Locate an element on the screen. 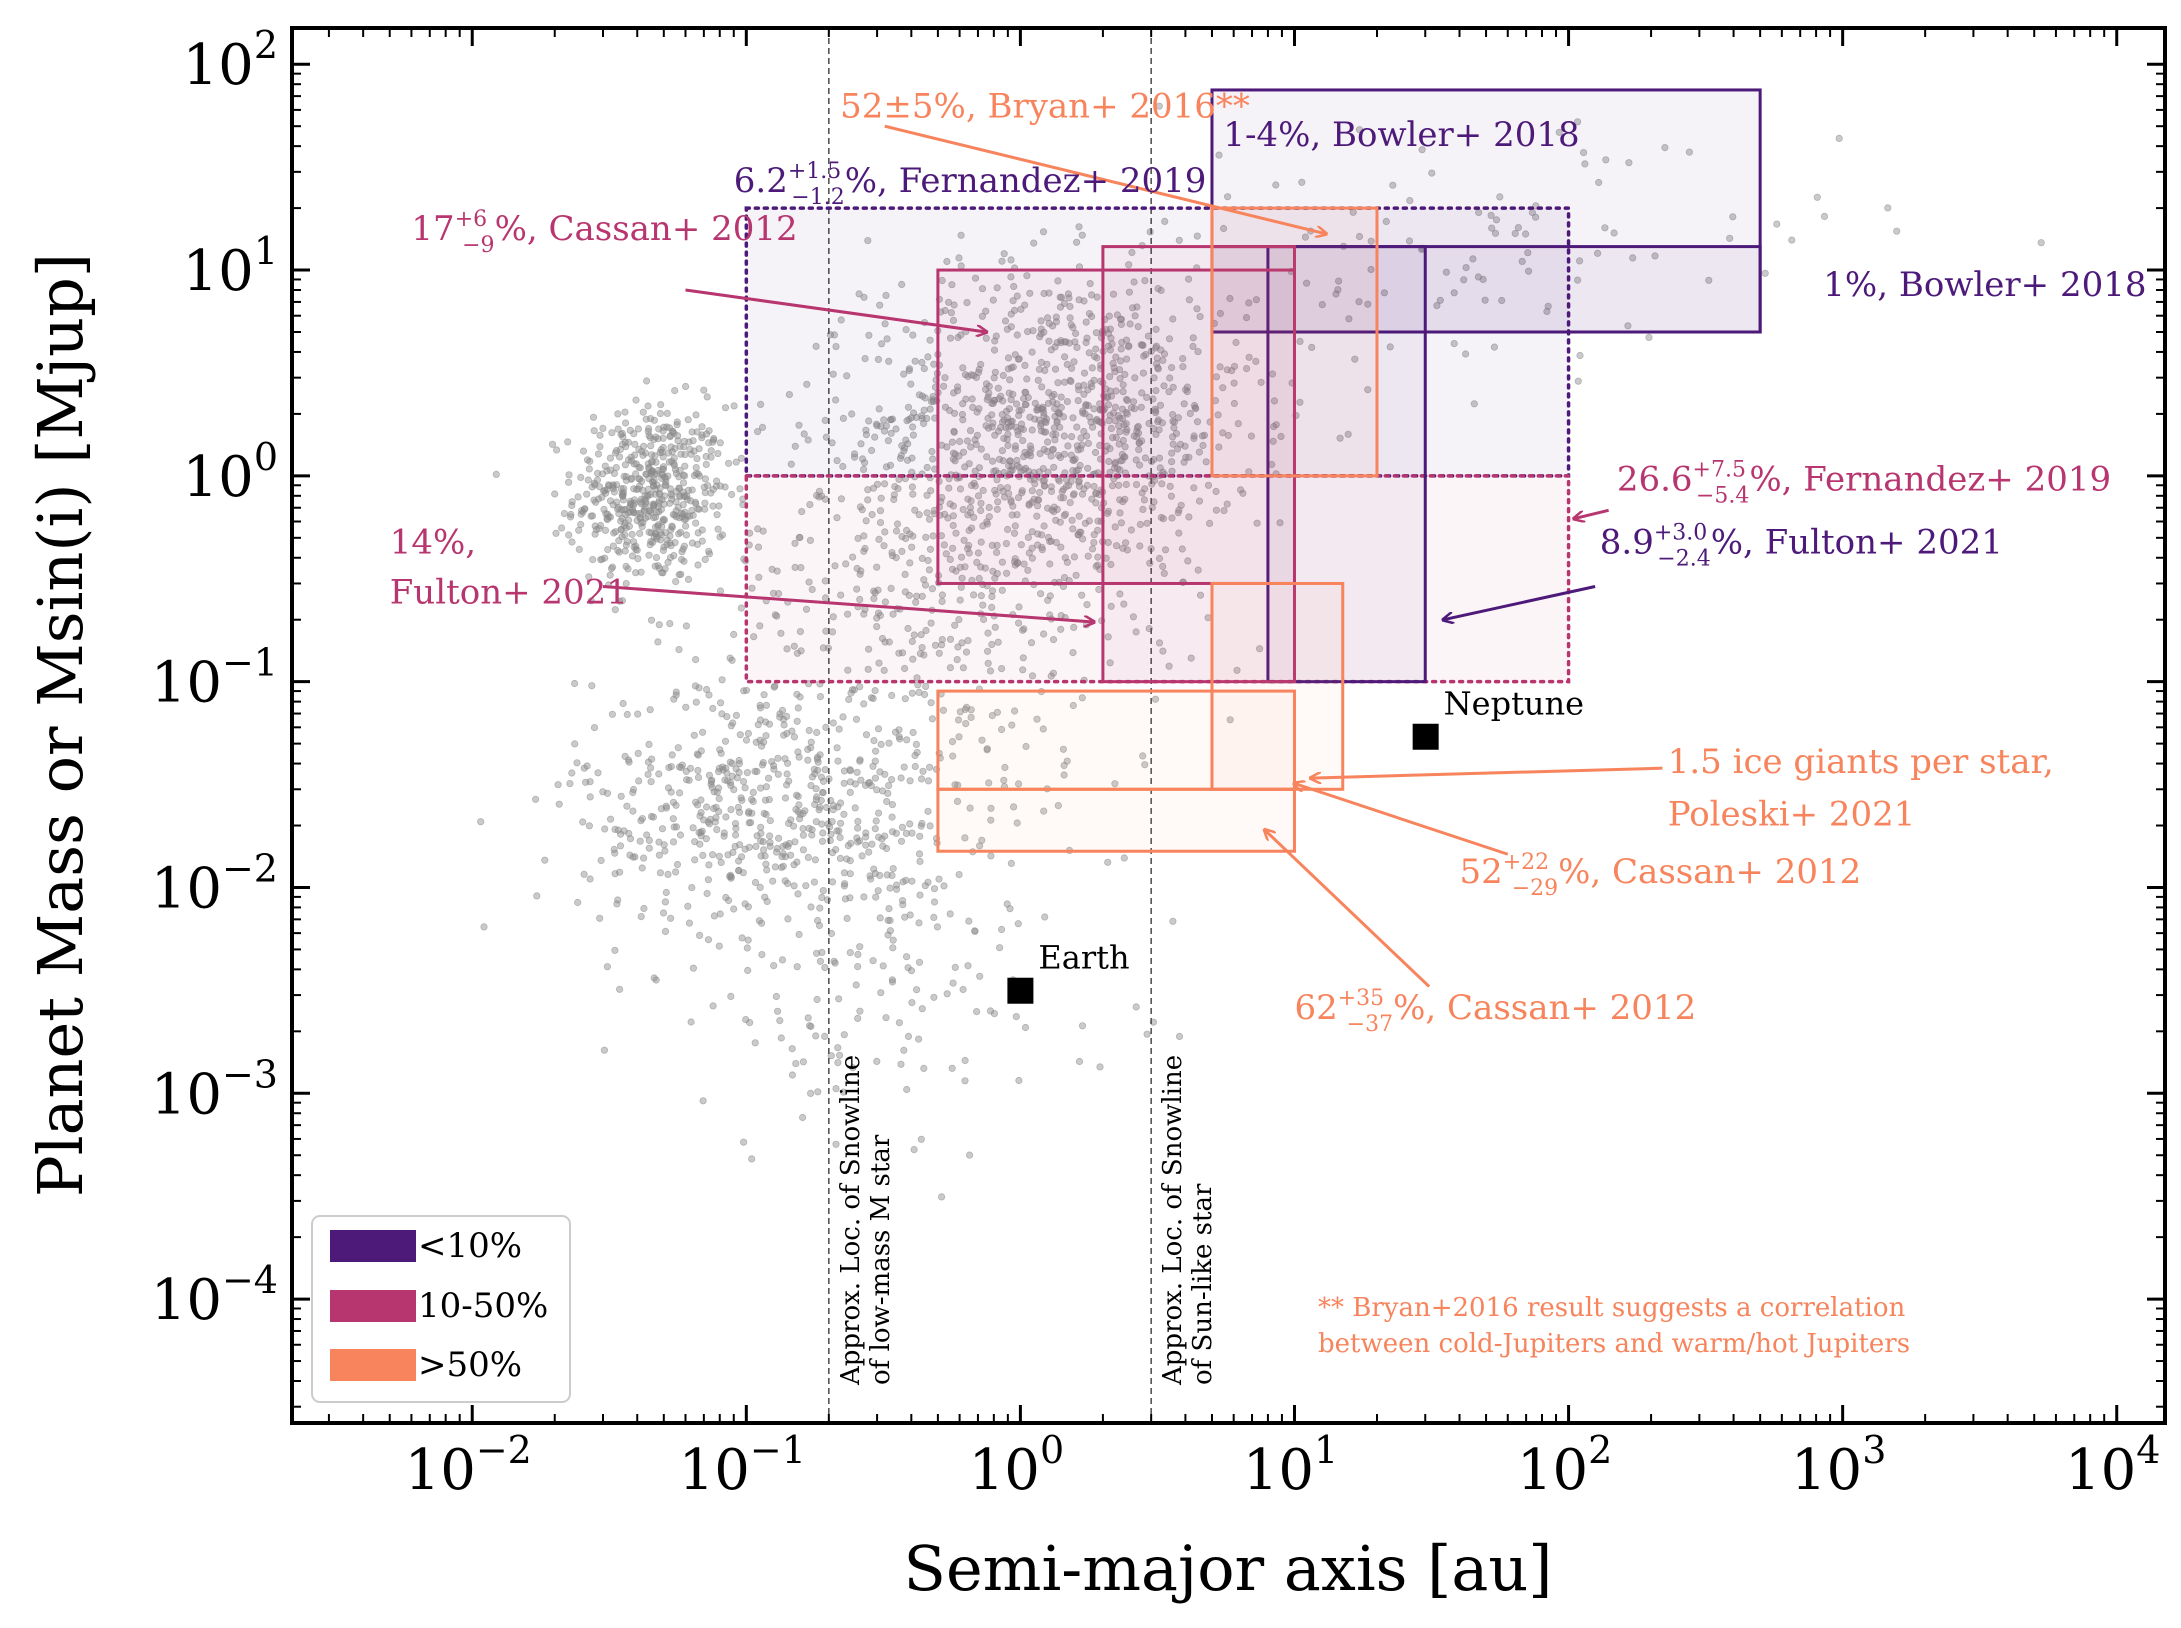  y-tick-label: 10−3 is located at coordinates (214, 1089).